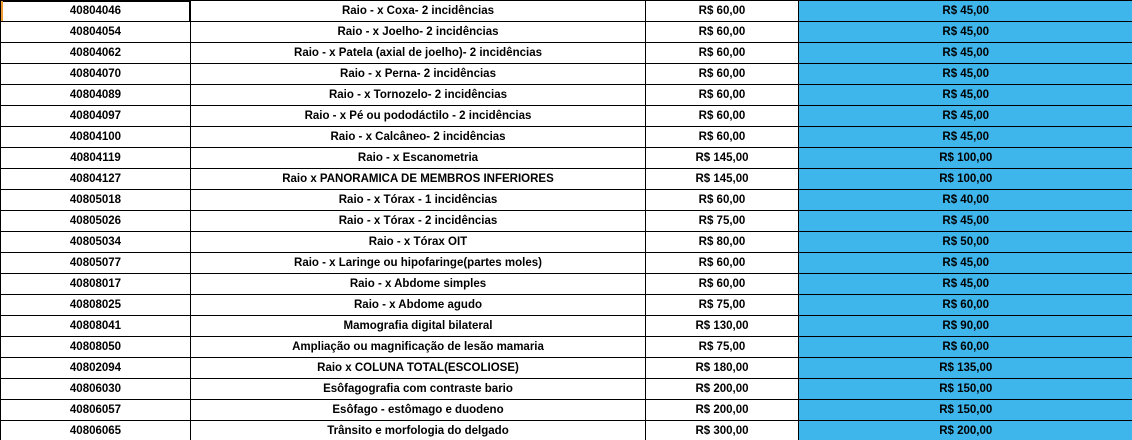 The height and width of the screenshot is (440, 1132). Describe the element at coordinates (722, 326) in the screenshot. I see `cell-price-regular: R$ 130,00` at that location.